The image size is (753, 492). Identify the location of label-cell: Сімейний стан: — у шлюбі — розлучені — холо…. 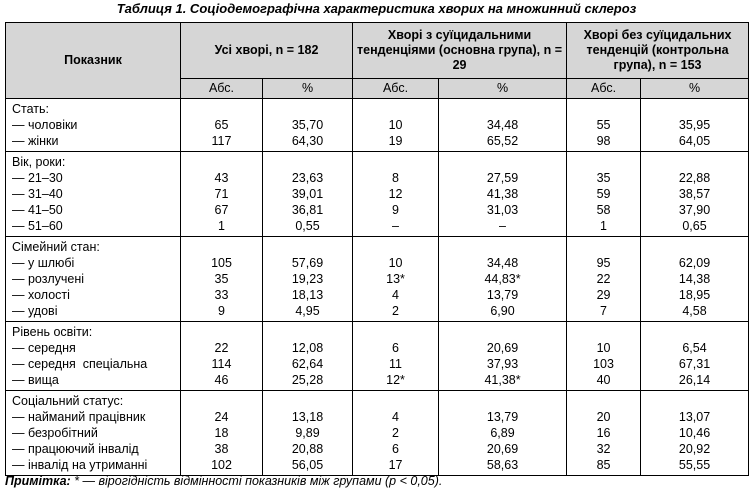
(93, 279).